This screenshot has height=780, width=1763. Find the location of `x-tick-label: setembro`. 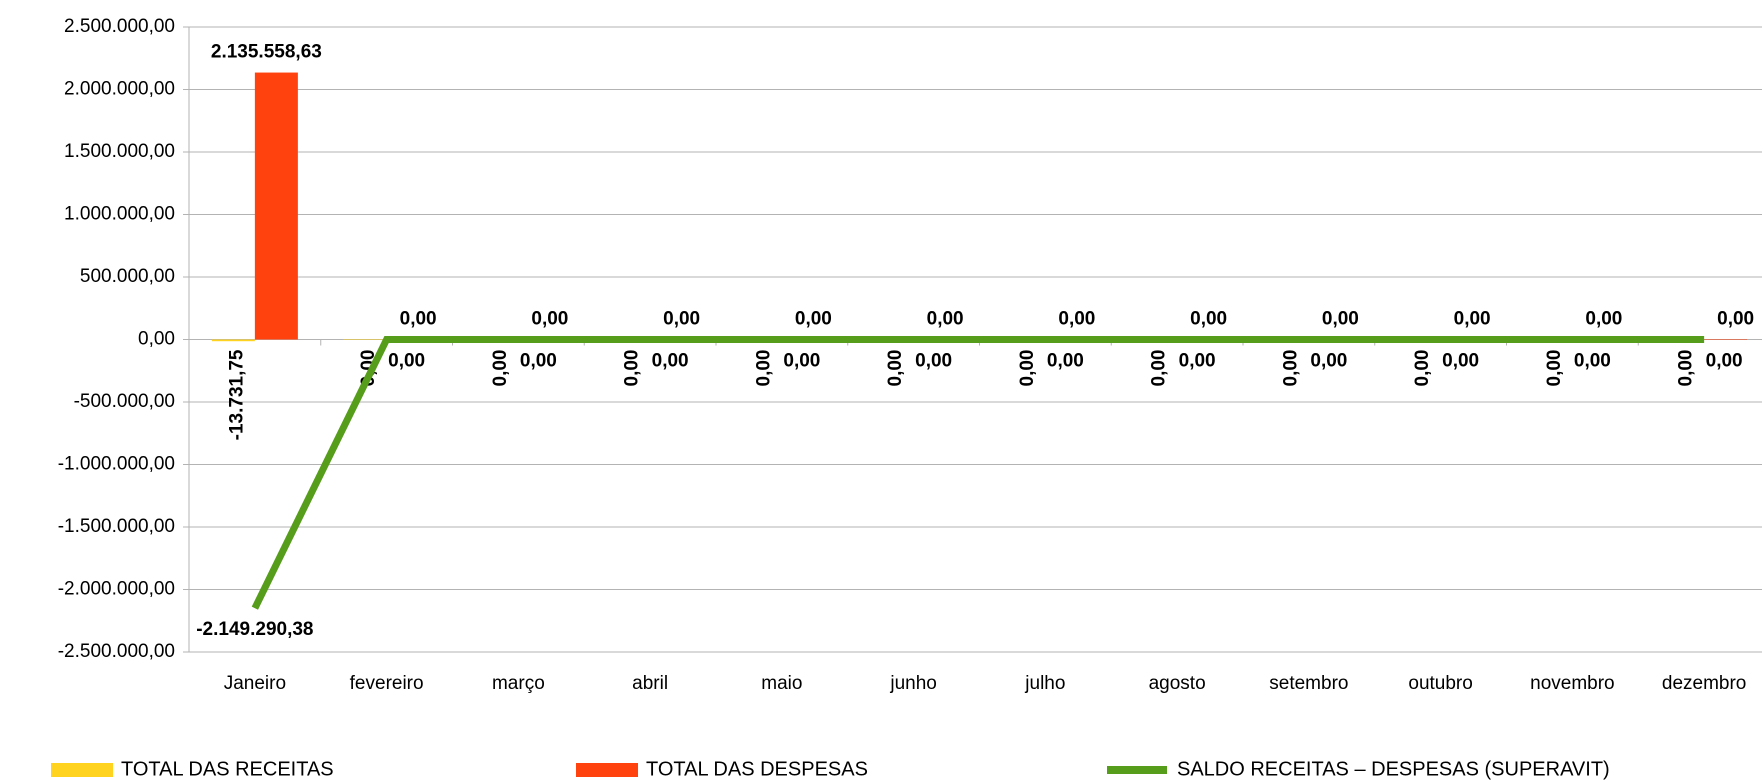

x-tick-label: setembro is located at coordinates (1308, 683).